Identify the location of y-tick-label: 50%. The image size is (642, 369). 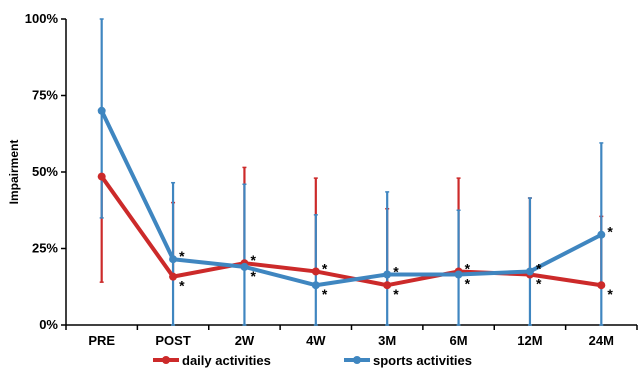
(45, 171).